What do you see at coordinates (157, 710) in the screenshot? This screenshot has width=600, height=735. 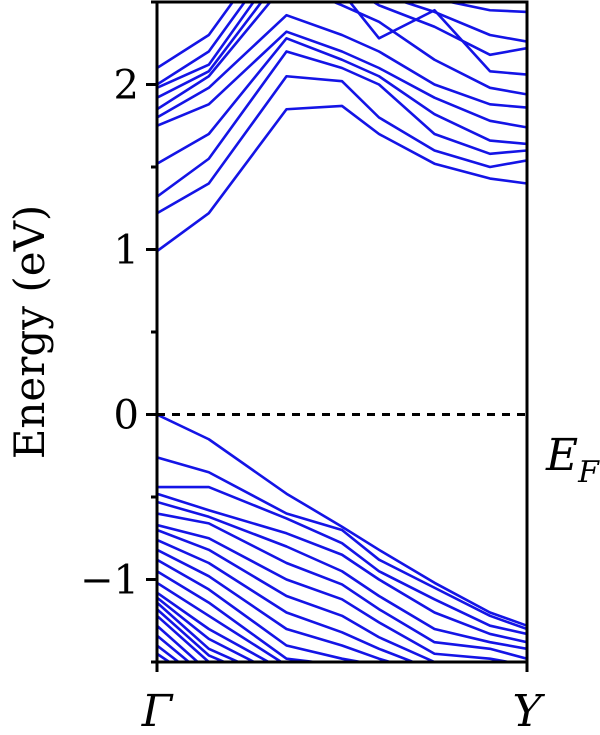 I see `x-tick-label: Γ` at bounding box center [157, 710].